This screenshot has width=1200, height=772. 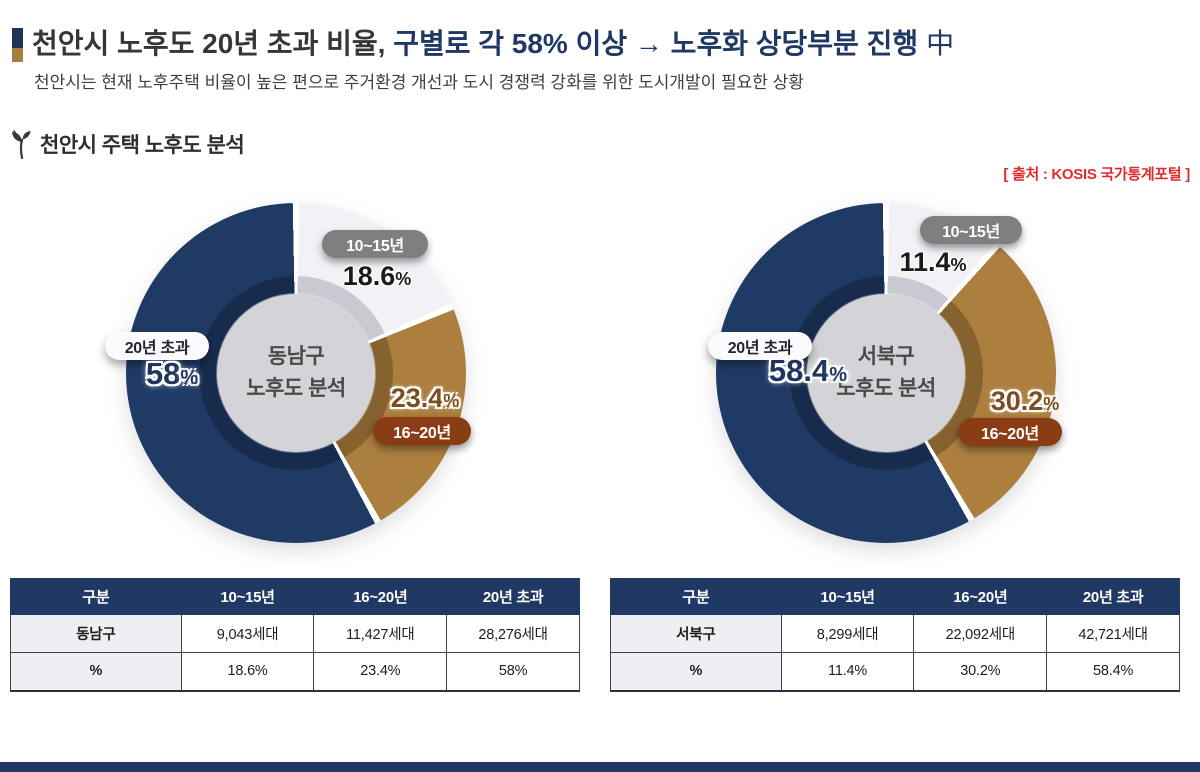 I want to click on title-suffix: 中, so click(x=940, y=43).